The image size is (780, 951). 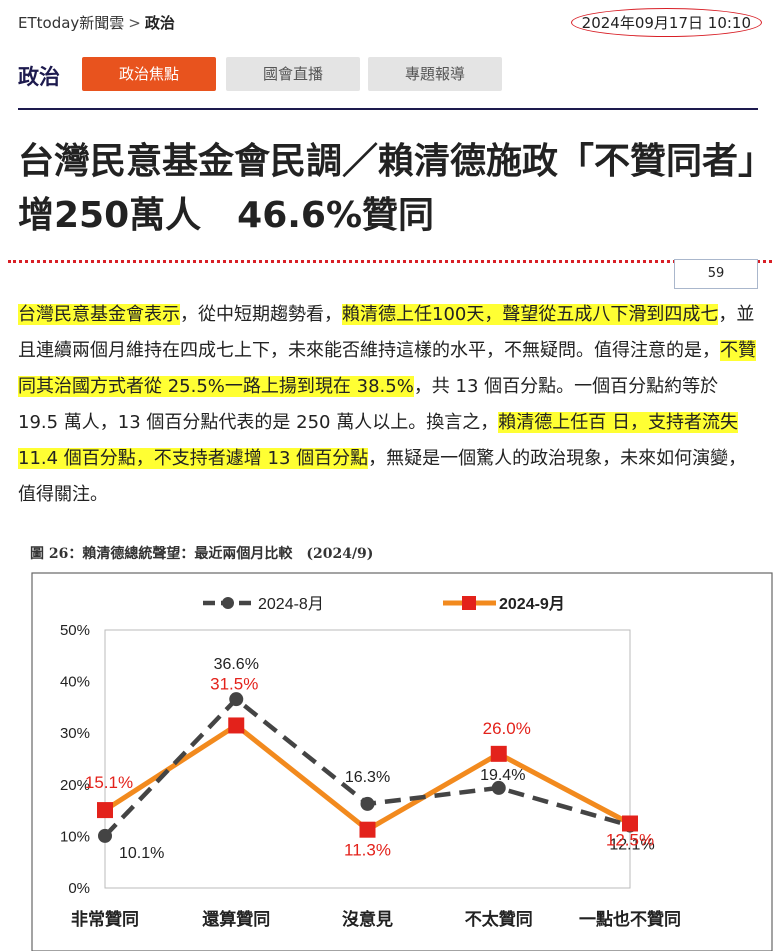 What do you see at coordinates (75, 836) in the screenshot?
I see `y-tick-label: 10%` at bounding box center [75, 836].